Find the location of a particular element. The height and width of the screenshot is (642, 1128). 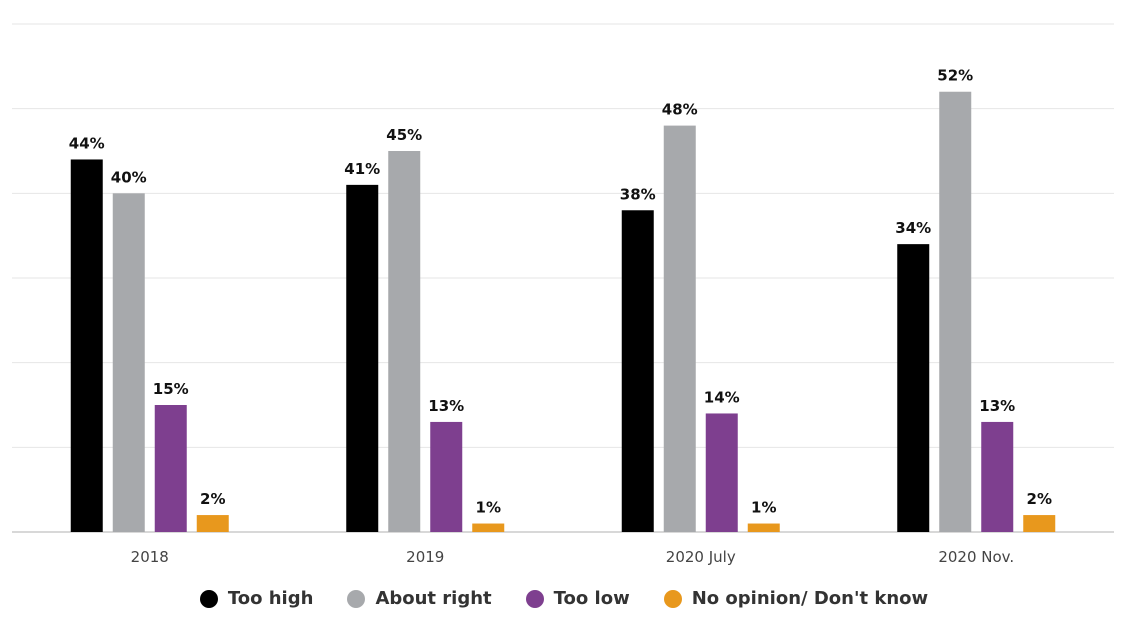

x-tick-label: 2019 is located at coordinates (425, 557).